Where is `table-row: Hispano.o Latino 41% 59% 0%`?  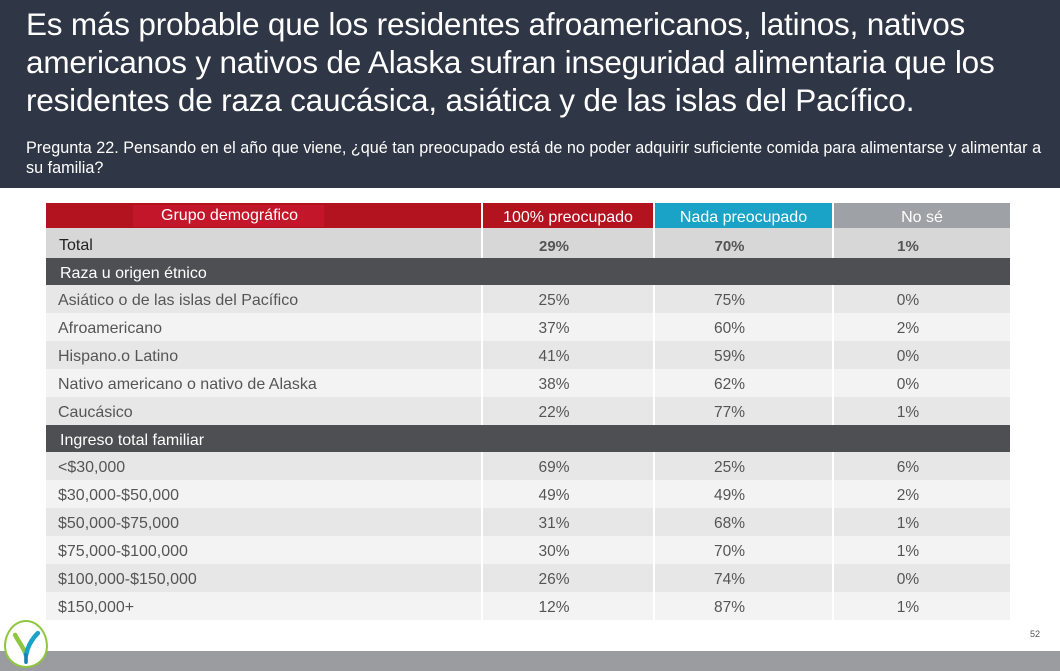 table-row: Hispano.o Latino 41% 59% 0% is located at coordinates (528, 355).